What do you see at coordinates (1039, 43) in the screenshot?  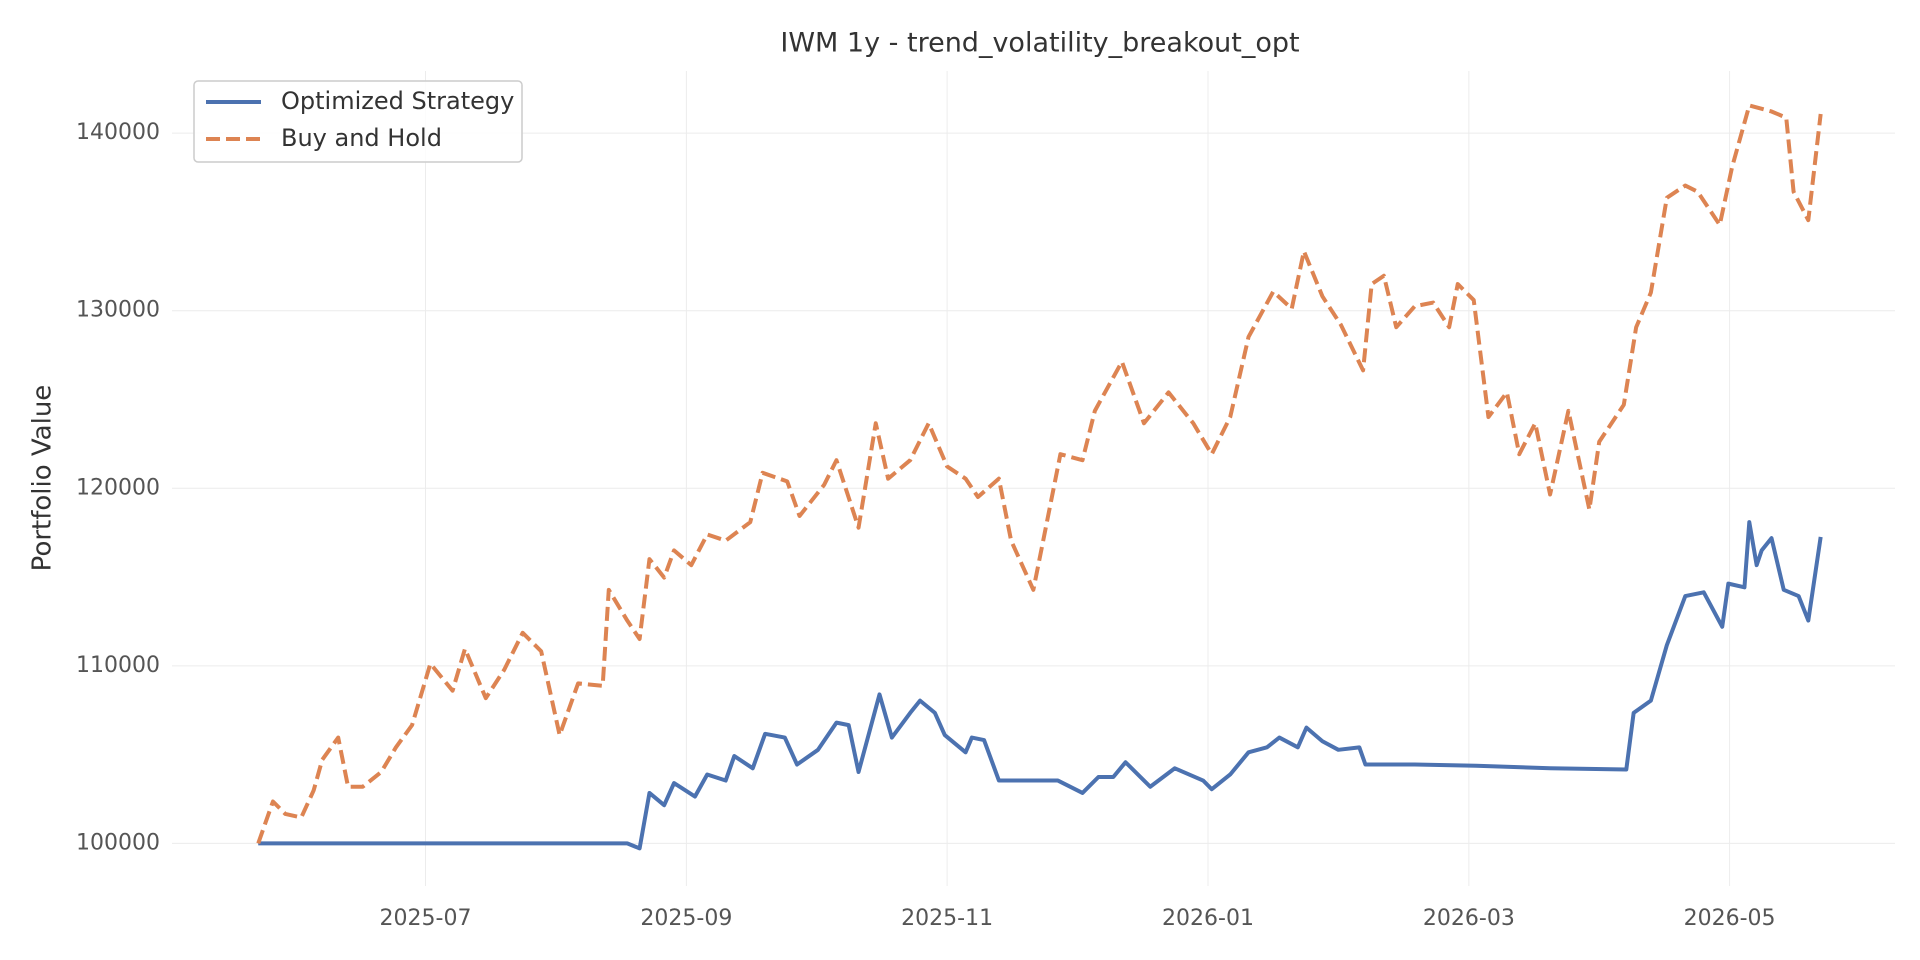 I see `chart-title: IWM 1y - trend_volatility_breakout_opt` at bounding box center [1039, 43].